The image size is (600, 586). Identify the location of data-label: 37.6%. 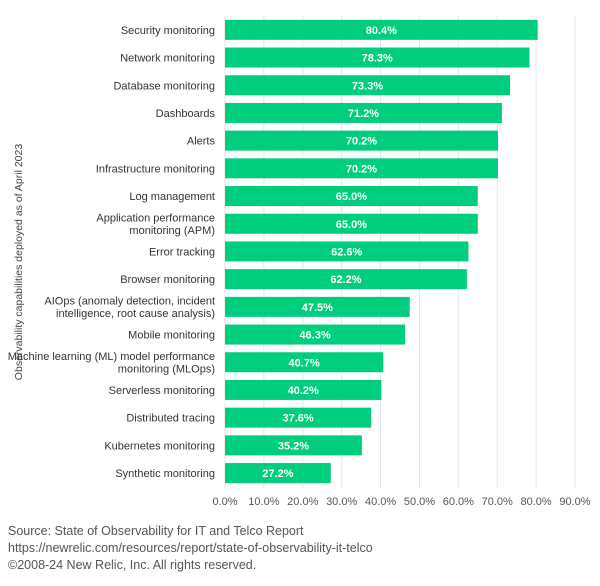
(298, 419).